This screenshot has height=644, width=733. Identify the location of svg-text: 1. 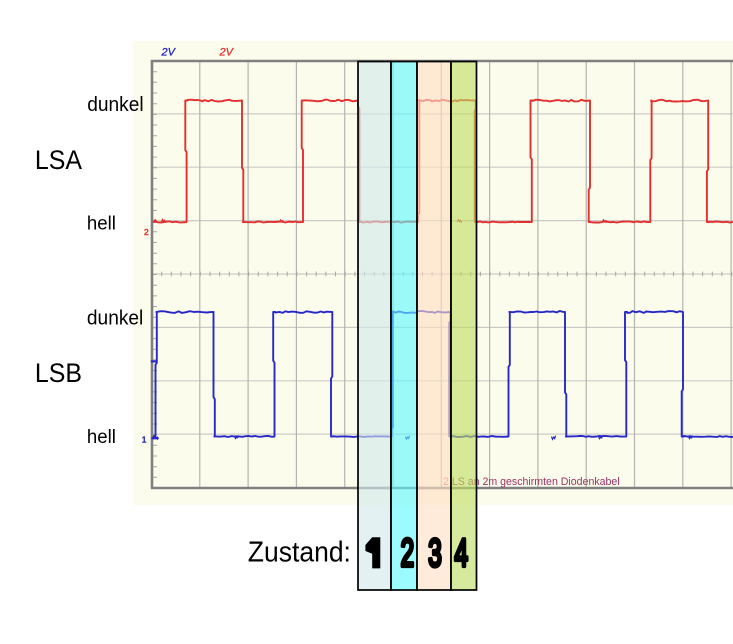
(144, 440).